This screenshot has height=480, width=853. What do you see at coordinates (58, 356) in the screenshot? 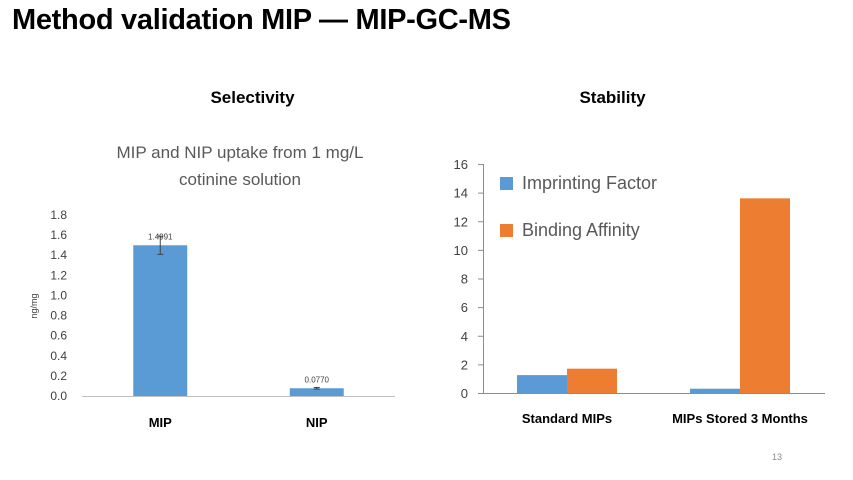
I see `selectivity-ytick-label: 0.4` at bounding box center [58, 356].